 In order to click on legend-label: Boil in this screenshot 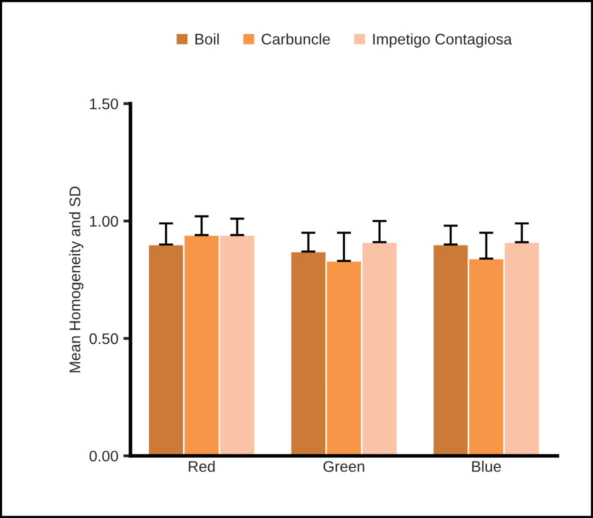, I will do `click(207, 39)`.